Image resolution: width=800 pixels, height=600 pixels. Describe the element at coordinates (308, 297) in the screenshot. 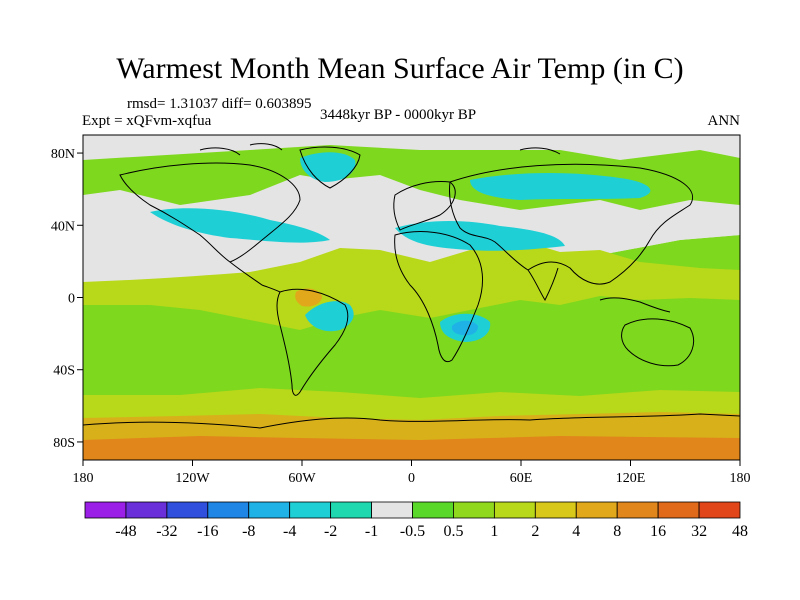

I see `field-orange-south-america` at that location.